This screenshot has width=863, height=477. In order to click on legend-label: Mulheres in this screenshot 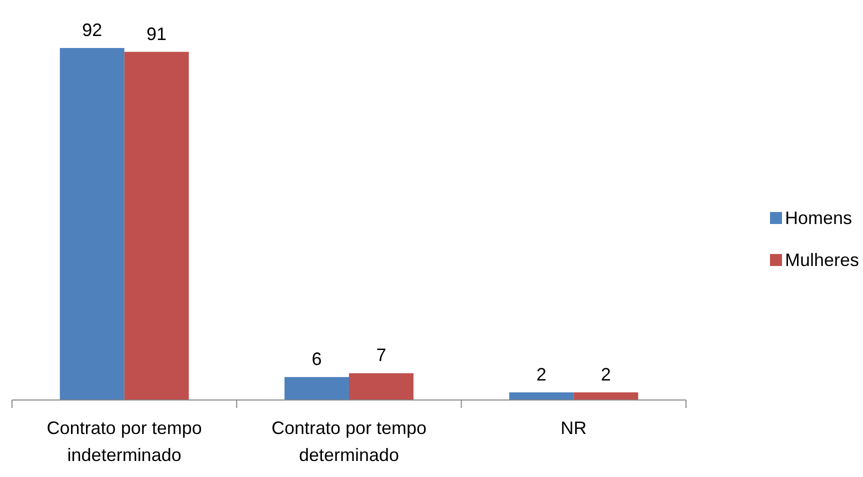, I will do `click(822, 260)`.